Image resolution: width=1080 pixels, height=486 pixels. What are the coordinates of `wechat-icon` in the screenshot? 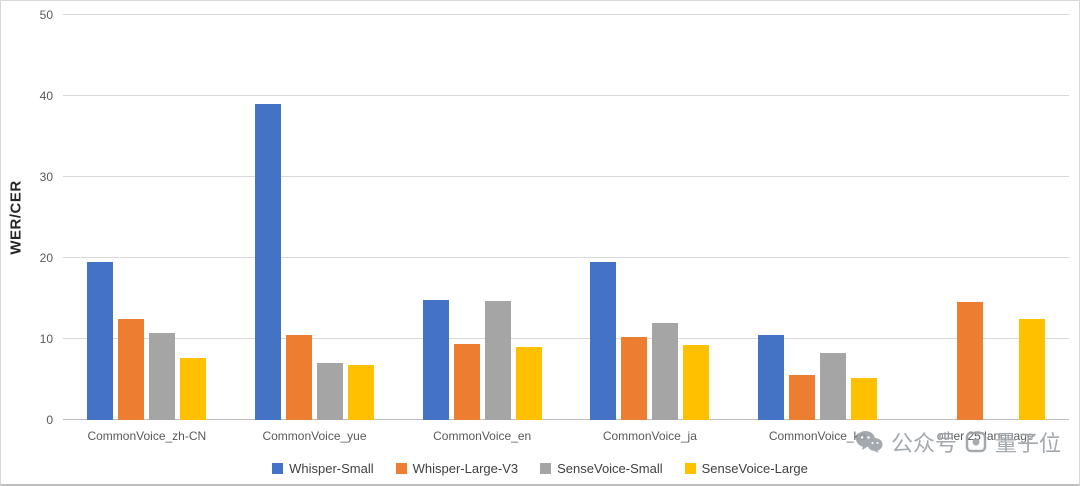 It's located at (869, 442).